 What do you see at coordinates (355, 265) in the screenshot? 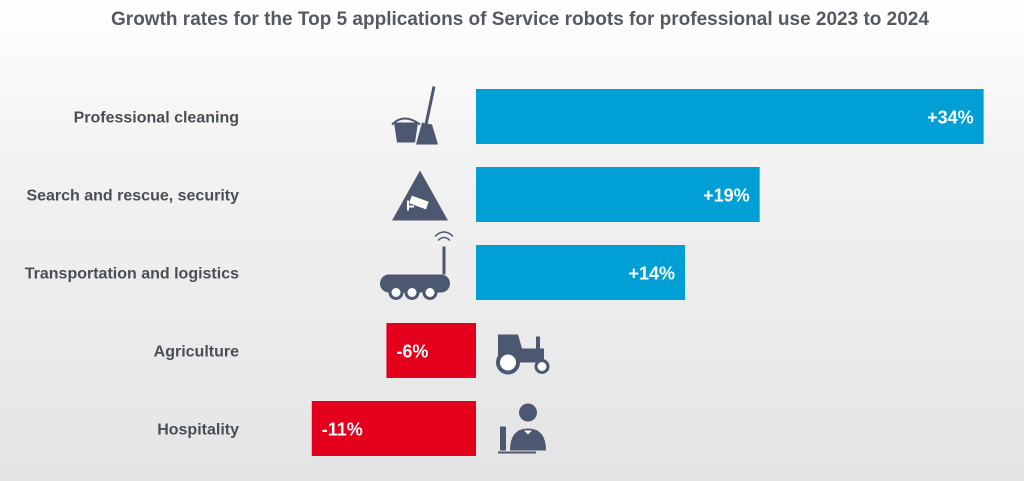
I see `bar-group: +14% Transportation and logistics` at bounding box center [355, 265].